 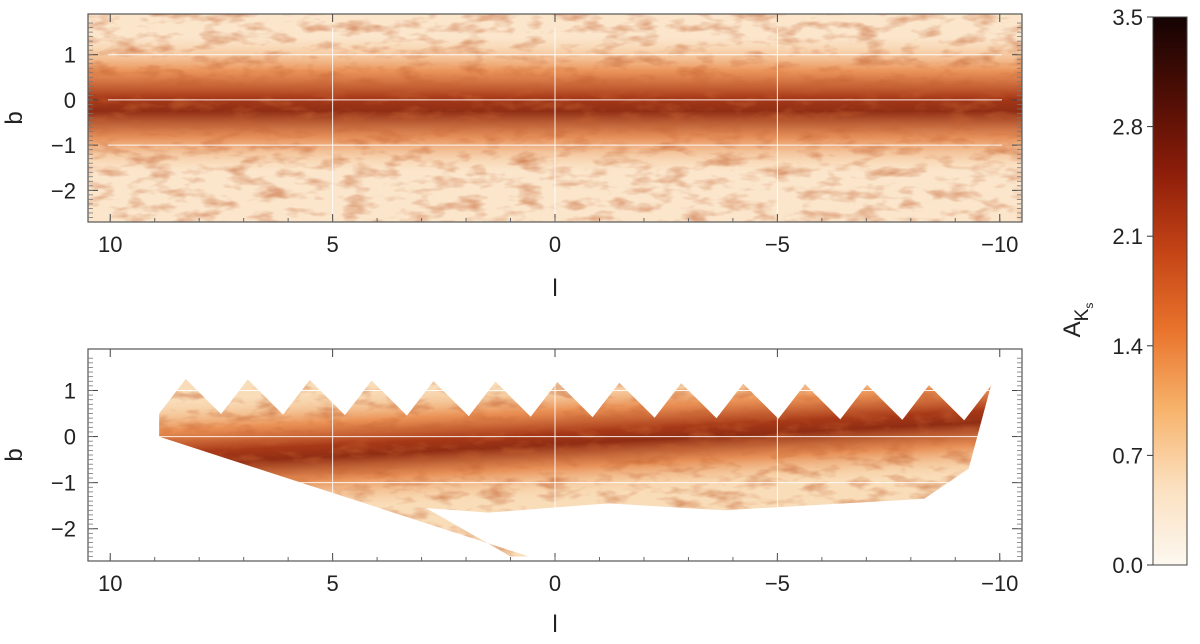 What do you see at coordinates (332, 583) in the screenshot?
I see `bottom-x-tick-label: 5` at bounding box center [332, 583].